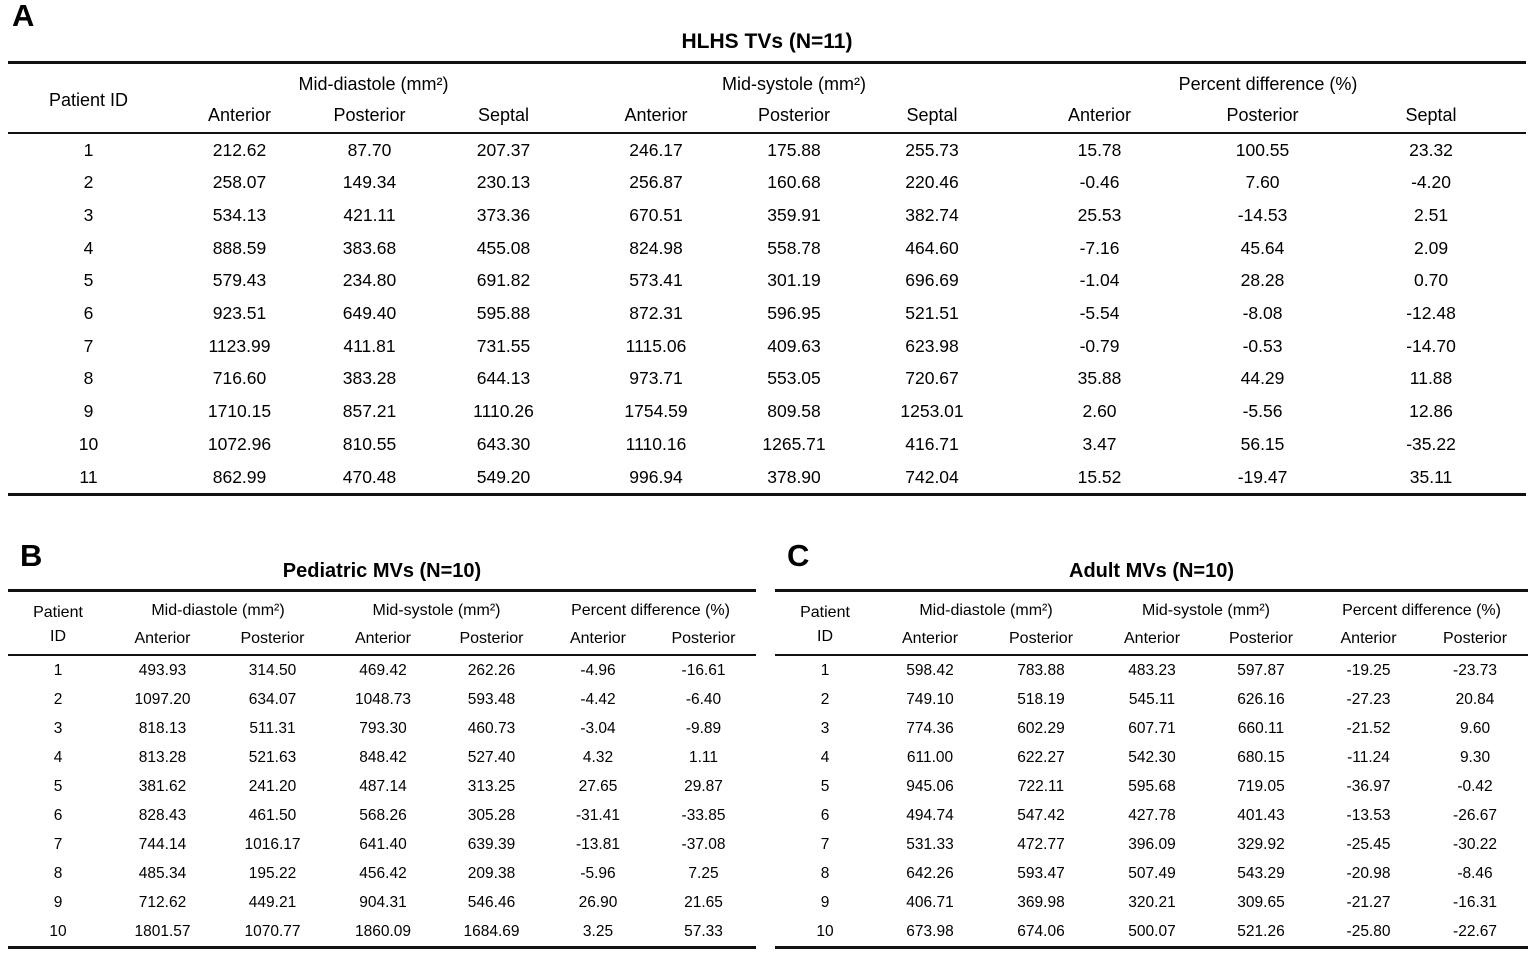 The width and height of the screenshot is (1534, 980). What do you see at coordinates (656, 378) in the screenshot?
I see `table-cell: 973.71` at bounding box center [656, 378].